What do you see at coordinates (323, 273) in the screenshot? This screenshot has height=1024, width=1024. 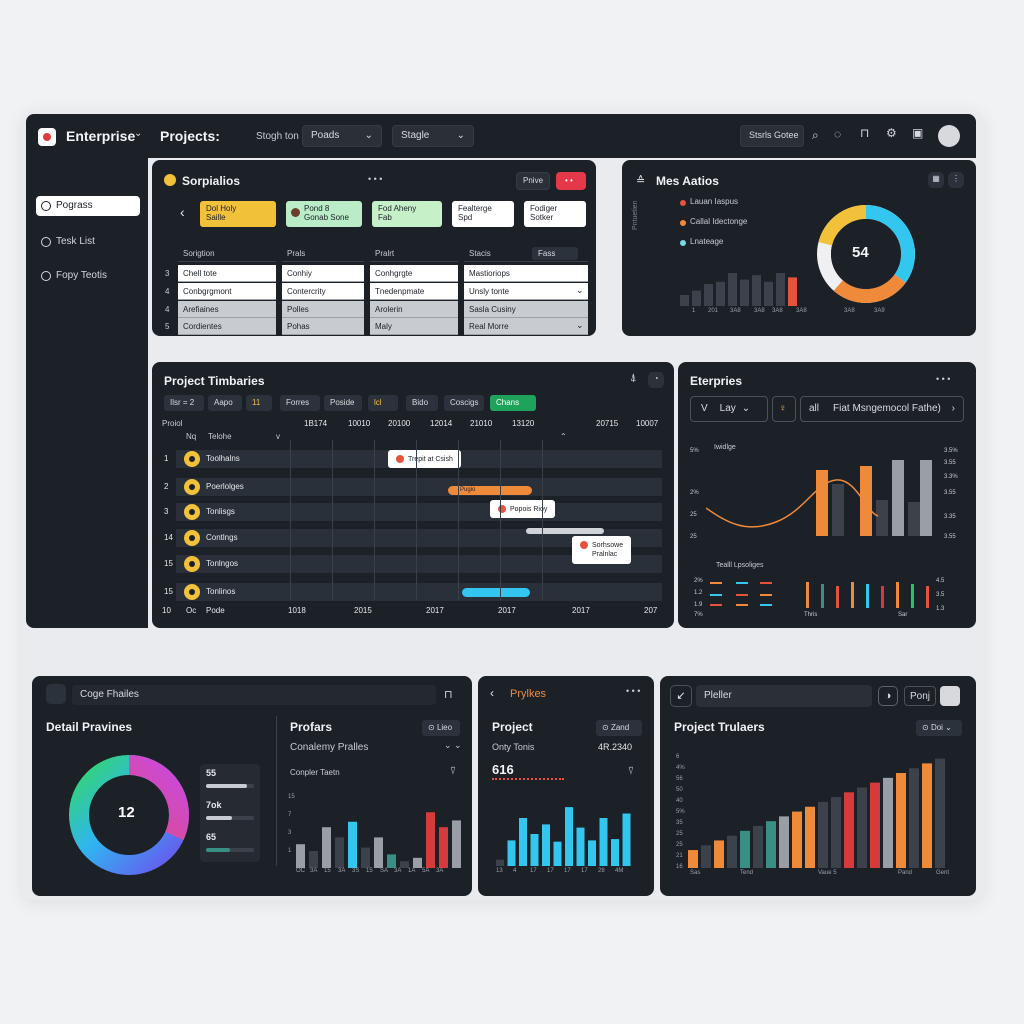 I see `table-cell: Conhiy` at bounding box center [323, 273].